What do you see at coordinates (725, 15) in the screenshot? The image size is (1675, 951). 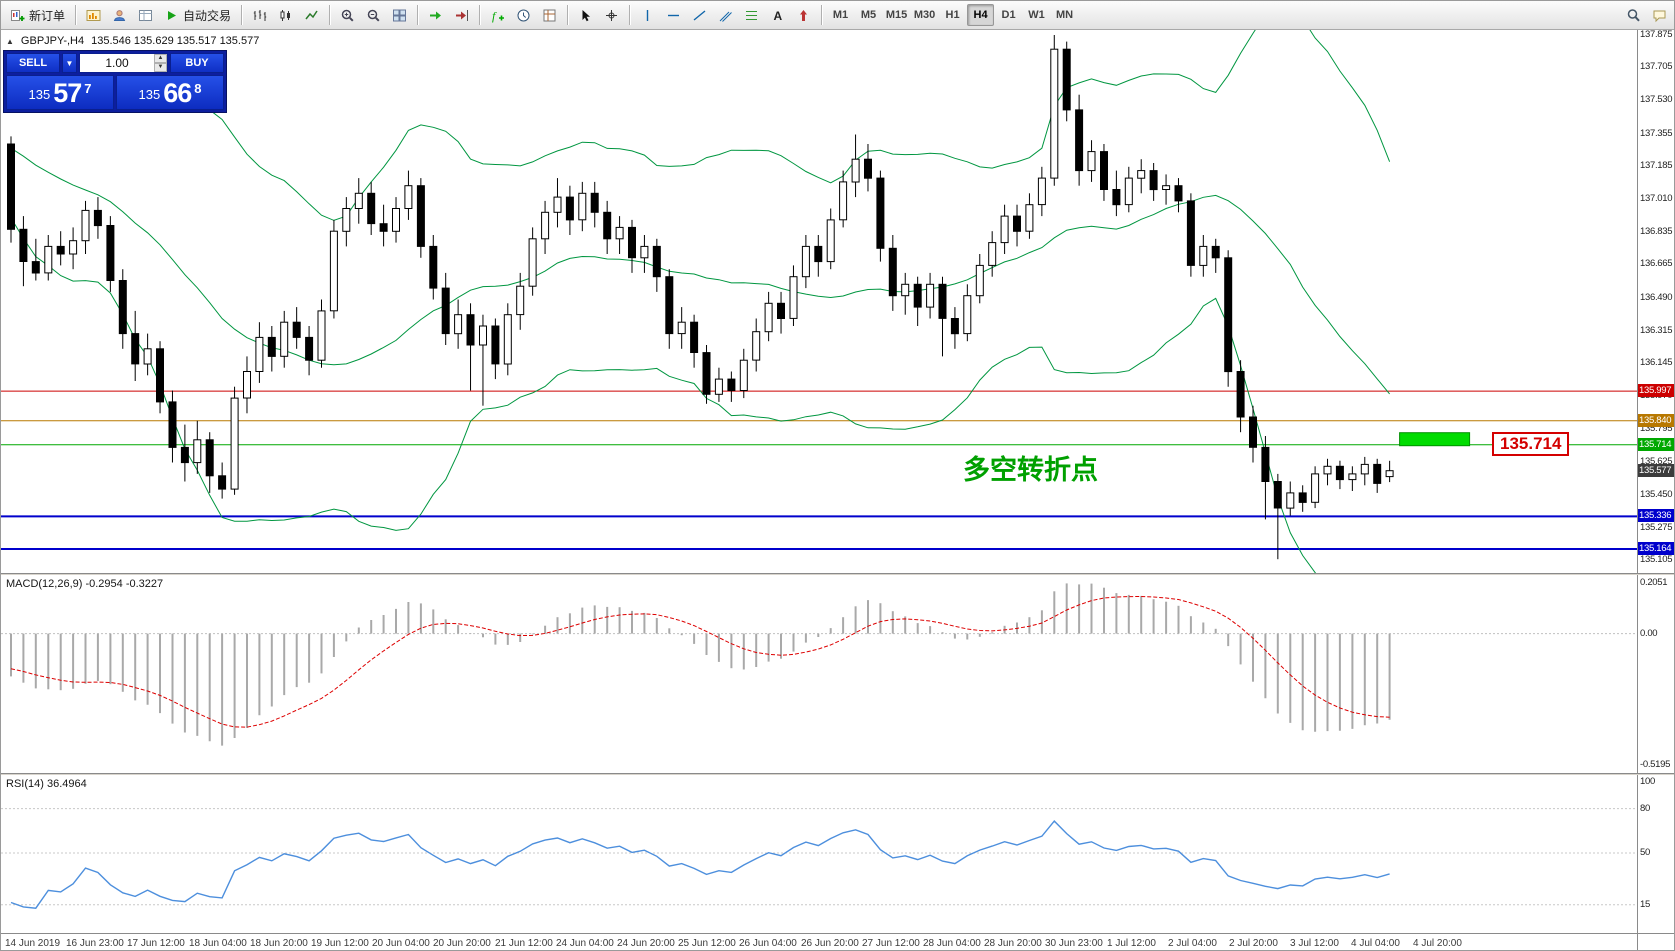 I see `channel-button` at bounding box center [725, 15].